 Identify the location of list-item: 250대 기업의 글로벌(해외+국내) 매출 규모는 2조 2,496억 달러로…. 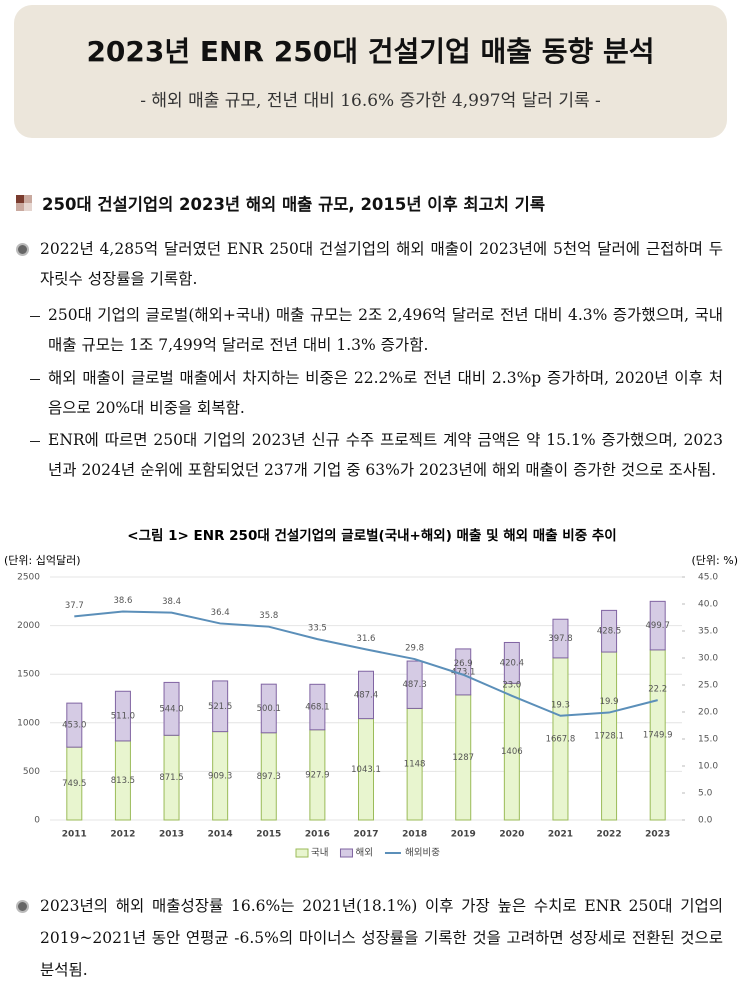
(385, 330).